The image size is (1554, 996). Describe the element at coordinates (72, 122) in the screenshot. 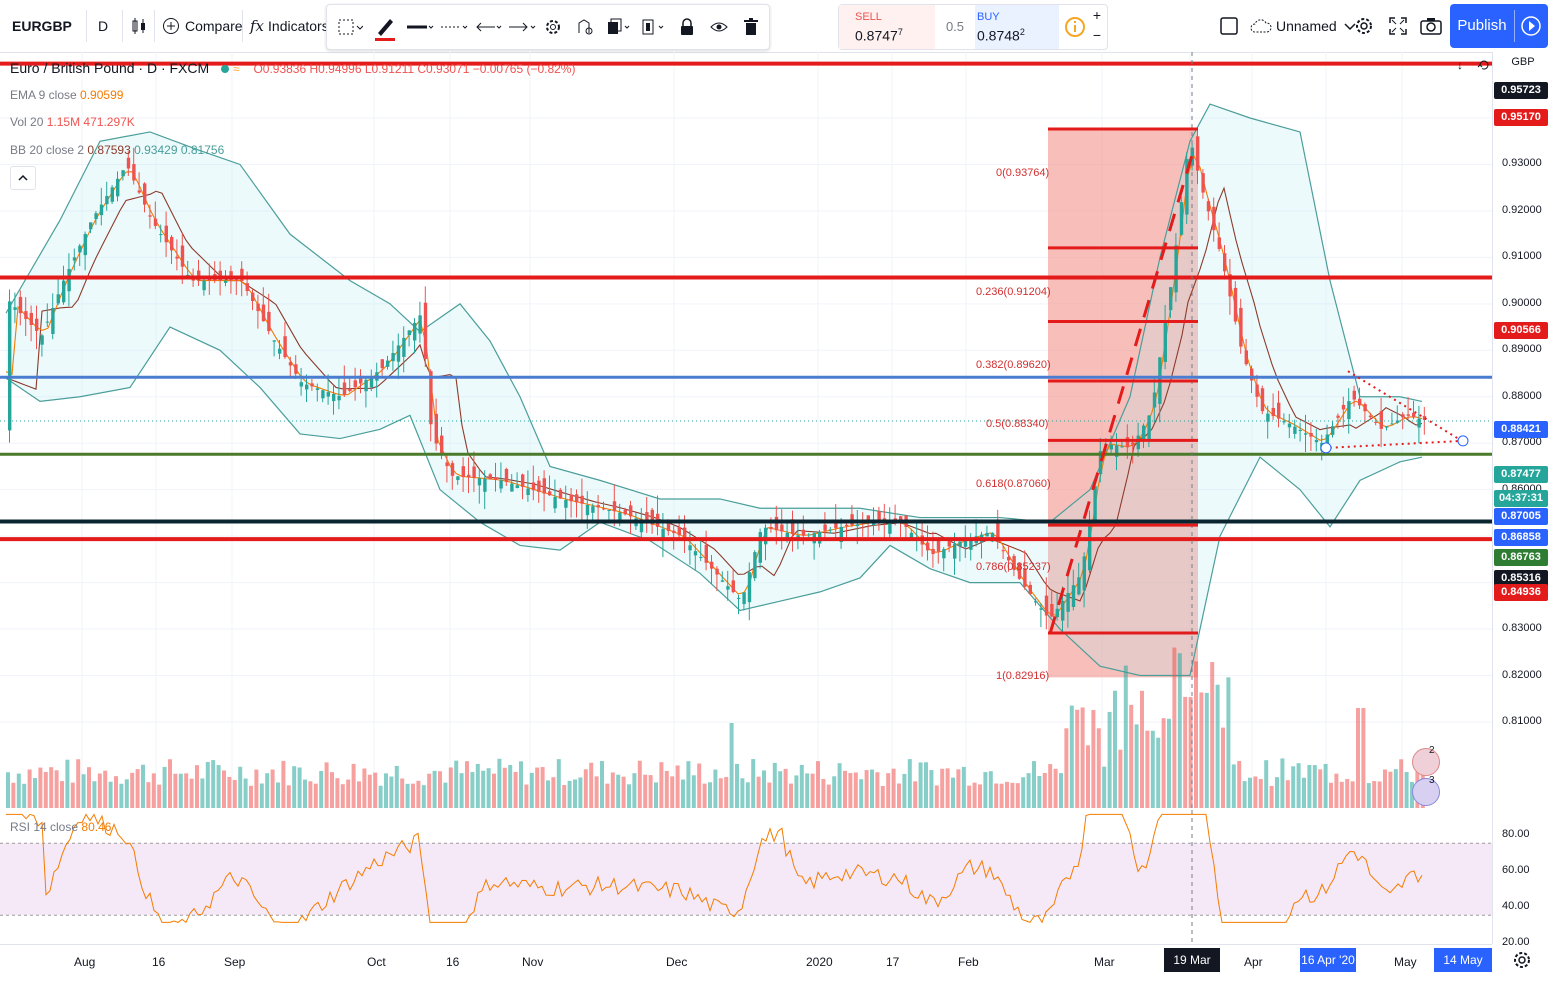

I see `volume-legend: Vol 20 1.15M 471.297K` at that location.